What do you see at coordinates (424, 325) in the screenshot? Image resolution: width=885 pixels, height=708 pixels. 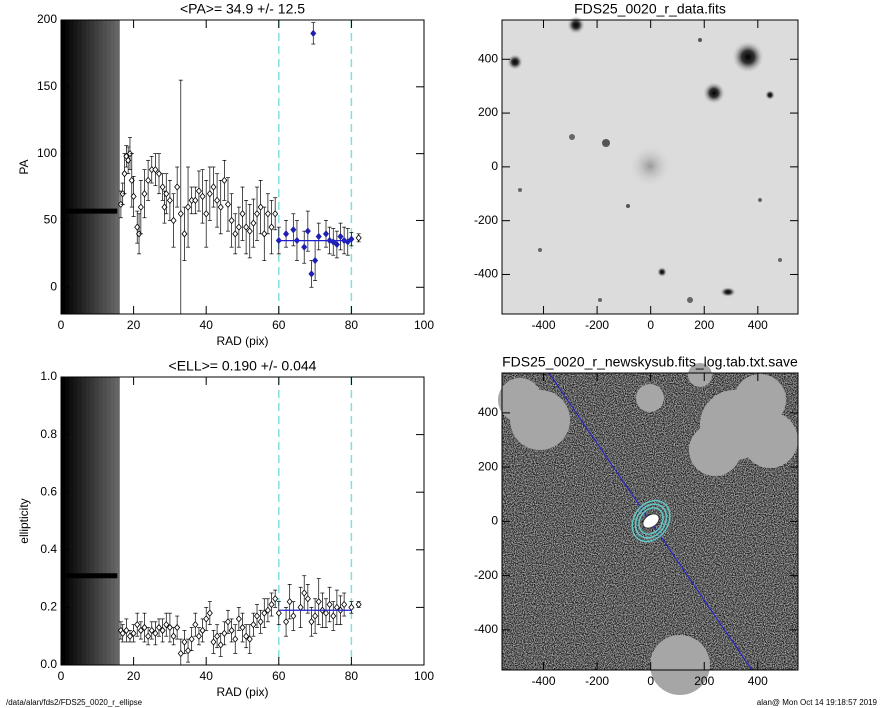 I see `x-tick-label: 100` at bounding box center [424, 325].